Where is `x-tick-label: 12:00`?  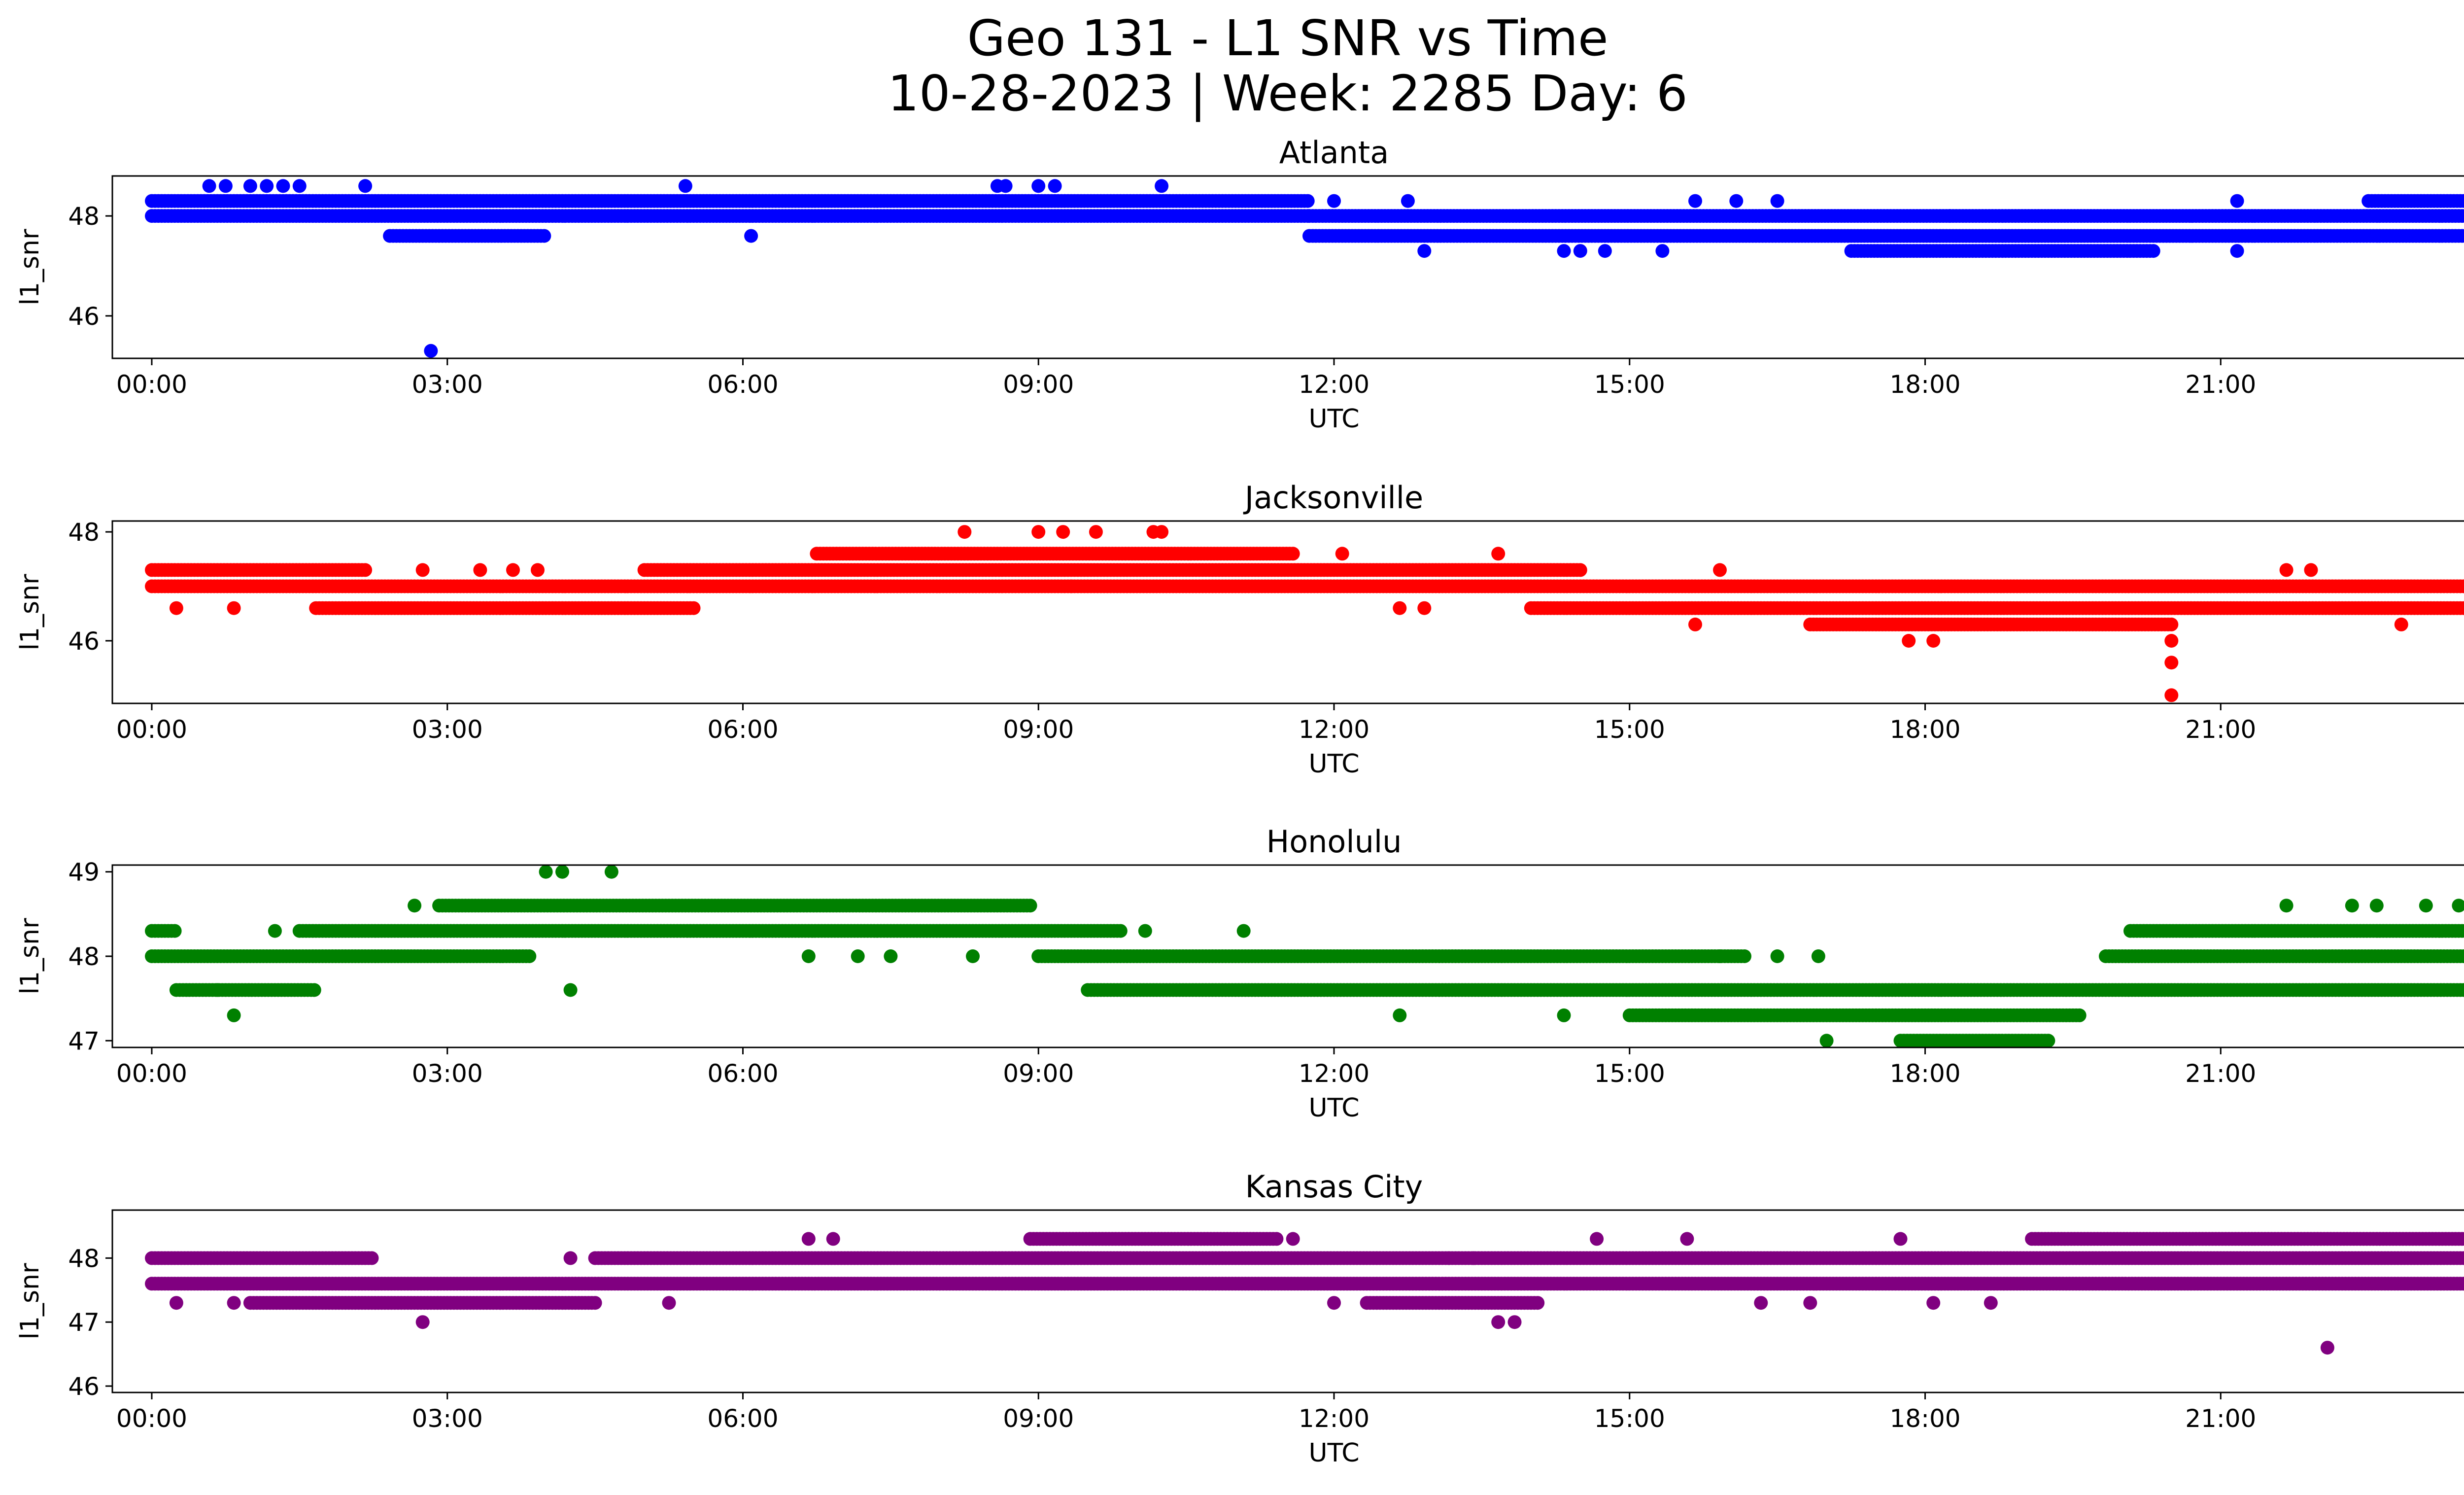 x-tick-label: 12:00 is located at coordinates (1334, 384).